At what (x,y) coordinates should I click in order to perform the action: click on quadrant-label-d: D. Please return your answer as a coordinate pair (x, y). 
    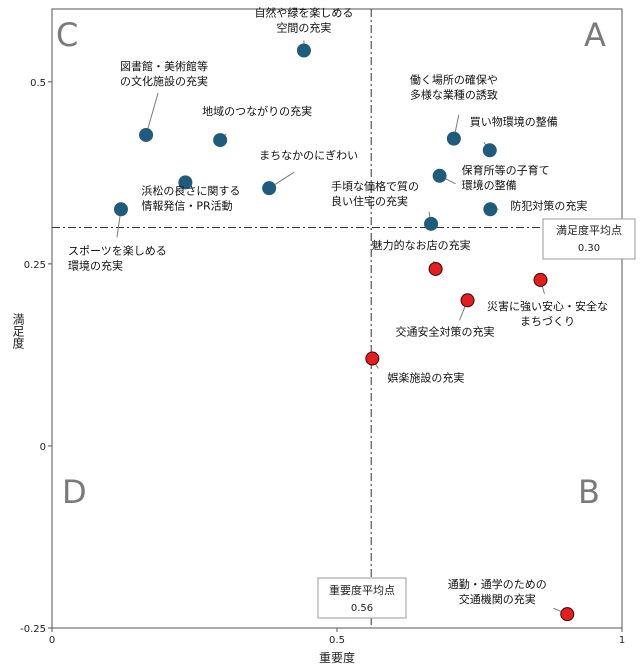
    Looking at the image, I should click on (74, 492).